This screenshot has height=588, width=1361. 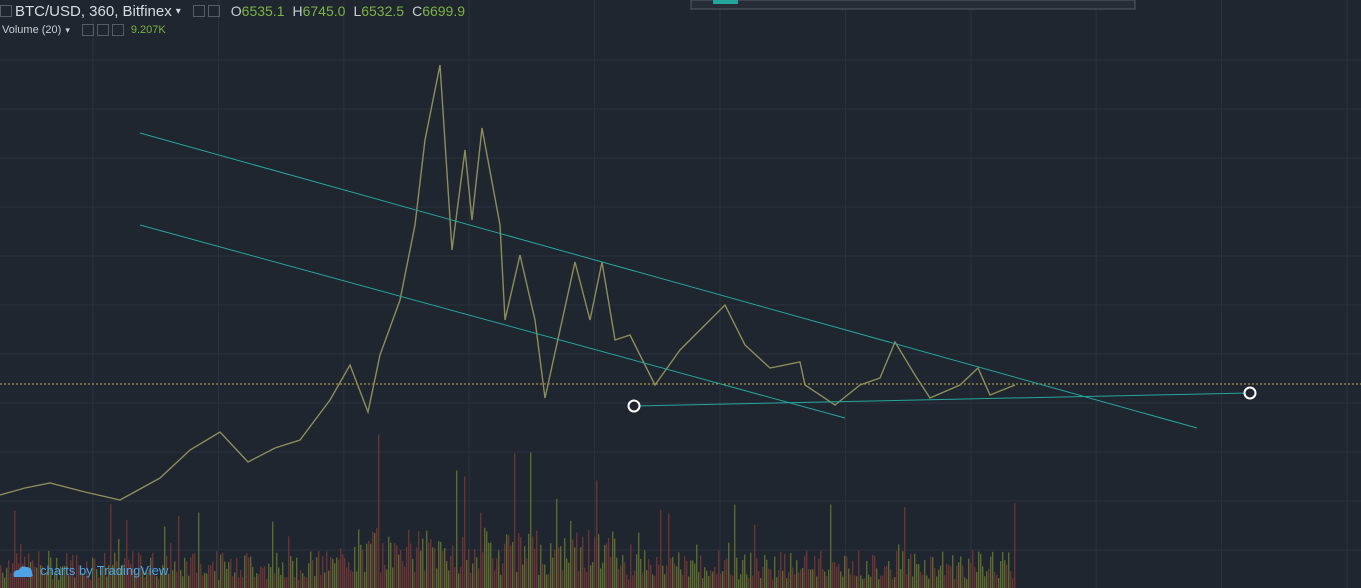 I want to click on volume-value: 9.207K, so click(x=148, y=30).